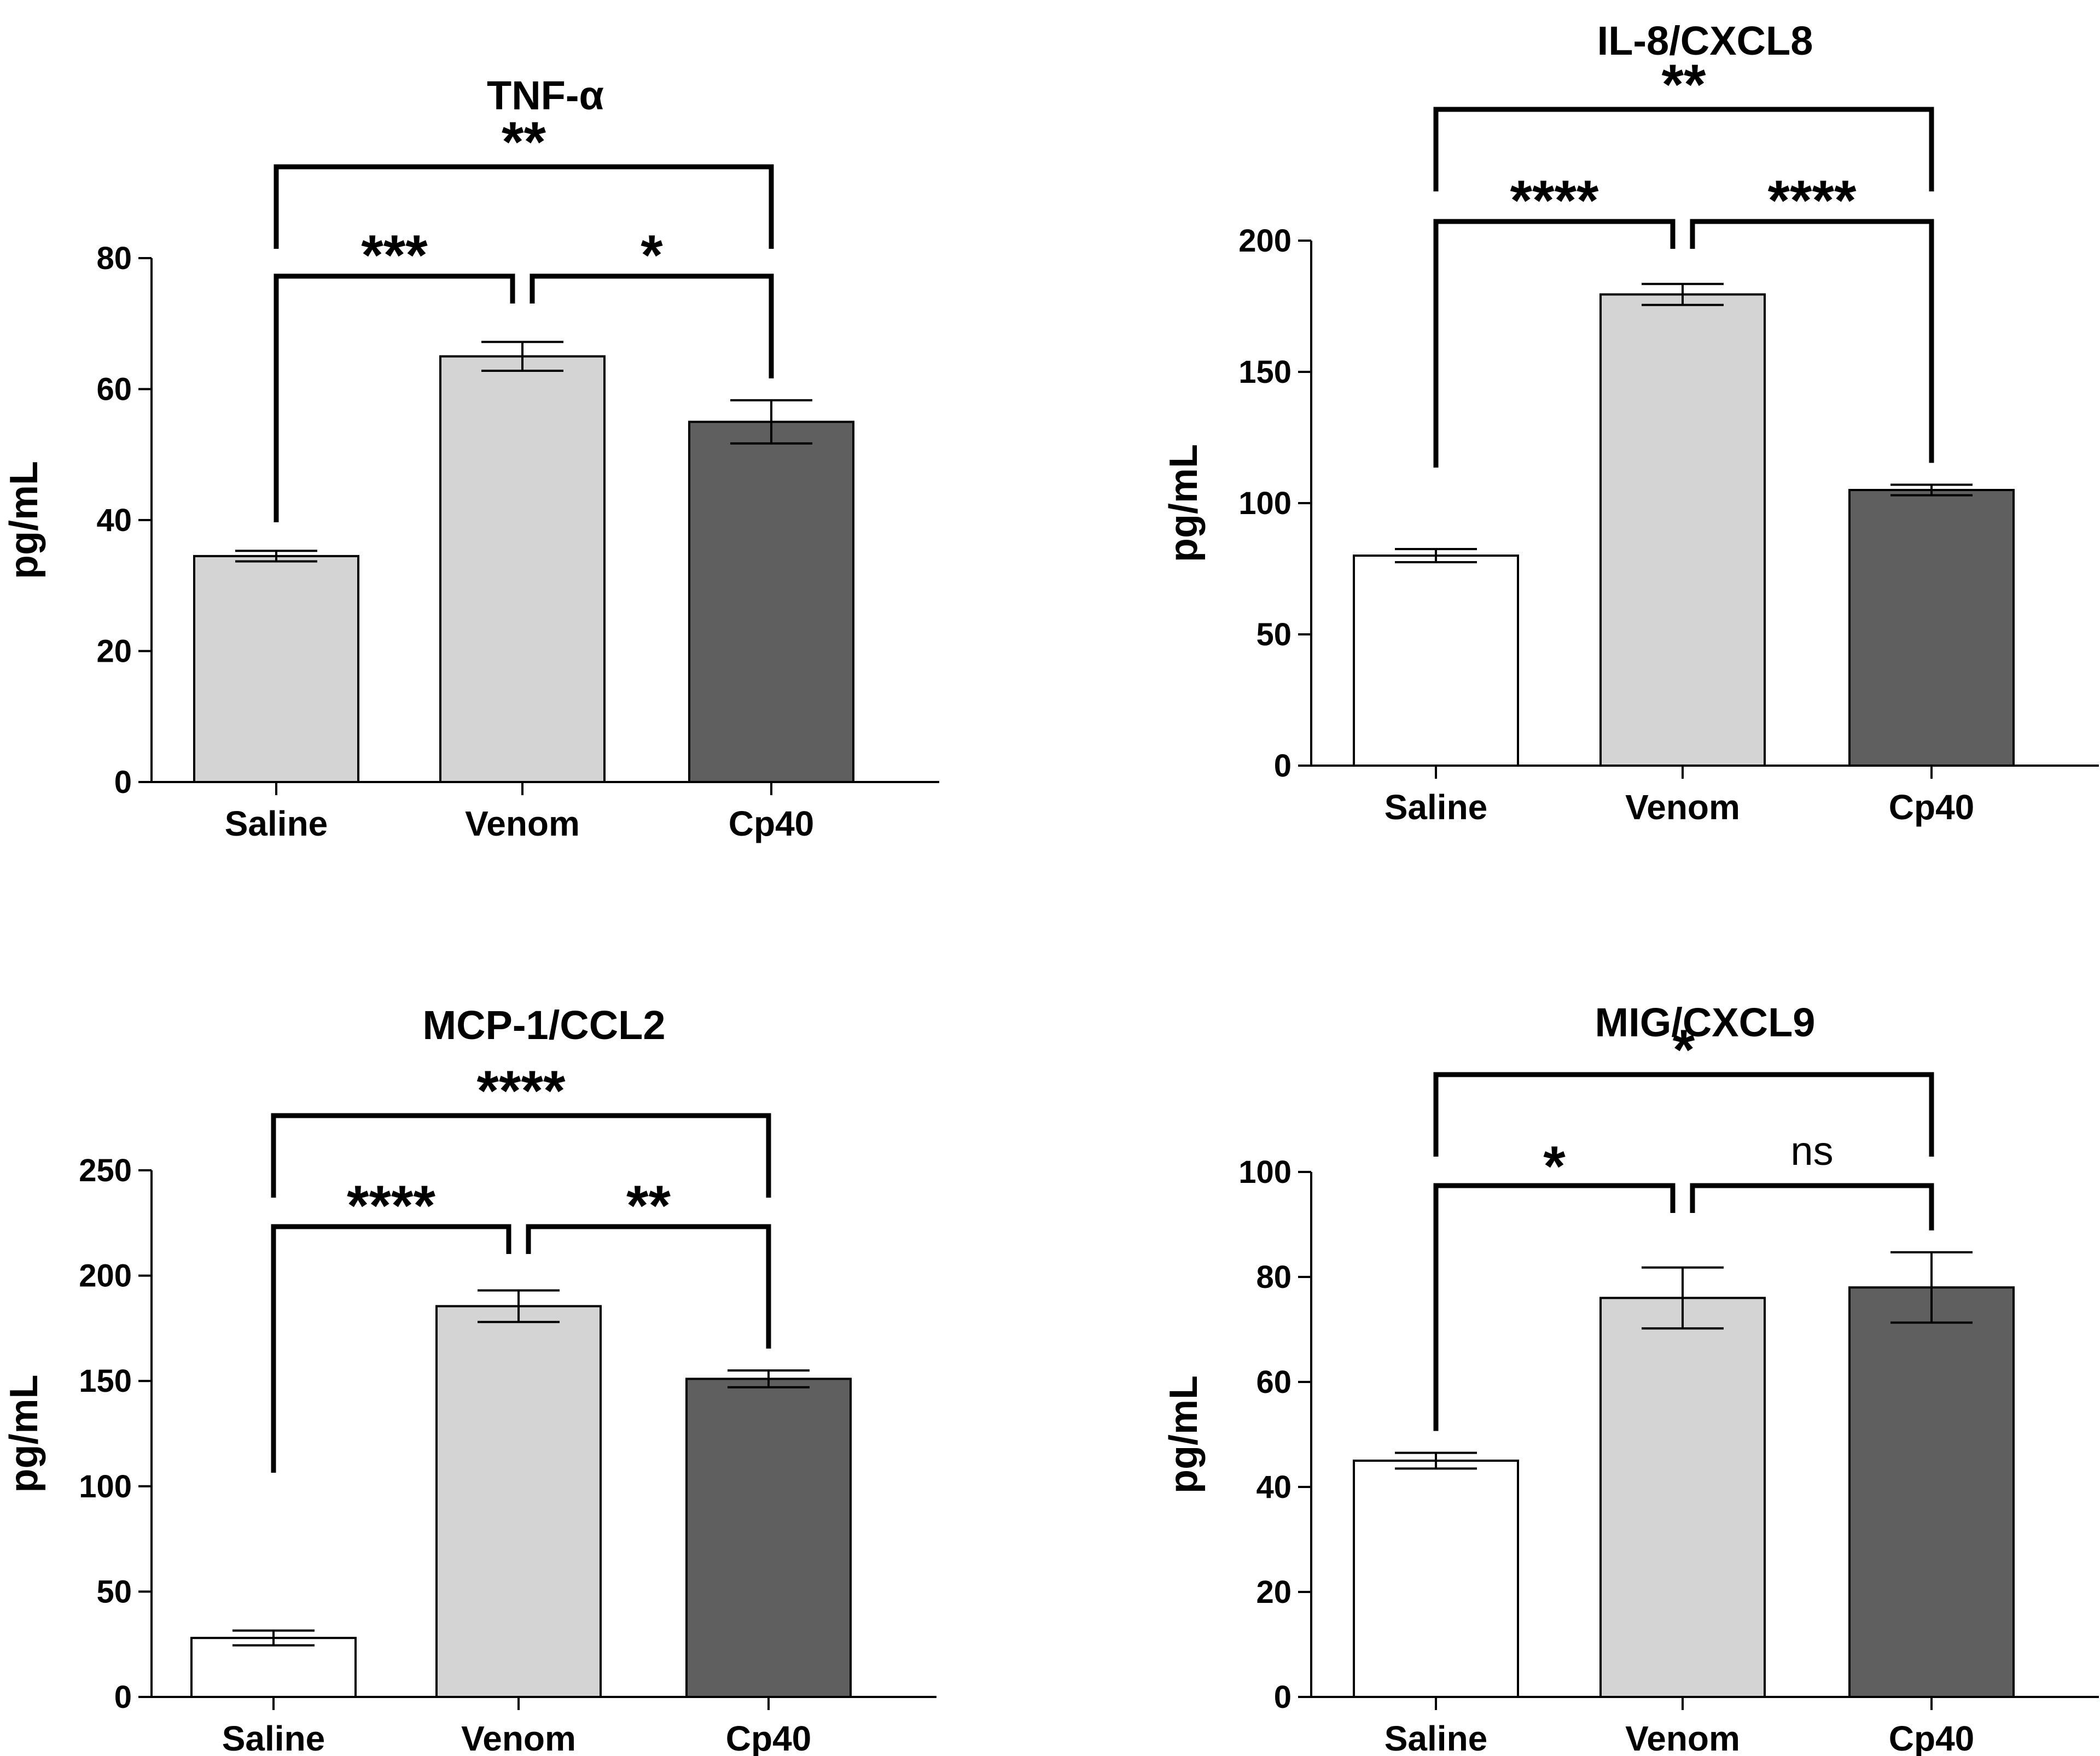 This screenshot has width=2100, height=1756. I want to click on chart-title: MIG/CXCL9, so click(1705, 1022).